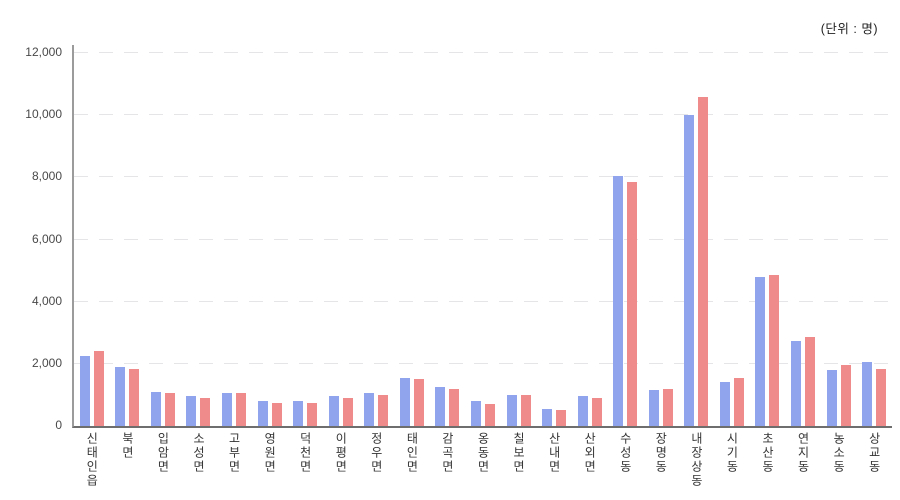  Describe the element at coordinates (731, 453) in the screenshot. I see `x-axis-category-label: 시기동` at that location.